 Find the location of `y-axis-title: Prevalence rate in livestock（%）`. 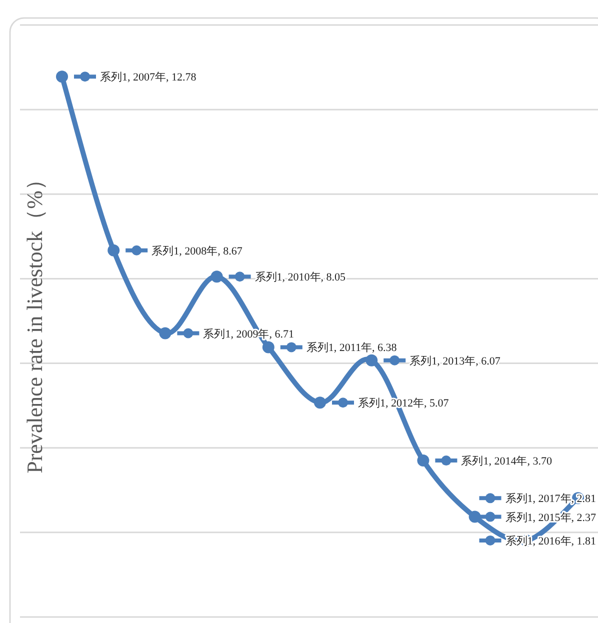

y-axis-title: Prevalence rate in livestock（%） is located at coordinates (34, 321).